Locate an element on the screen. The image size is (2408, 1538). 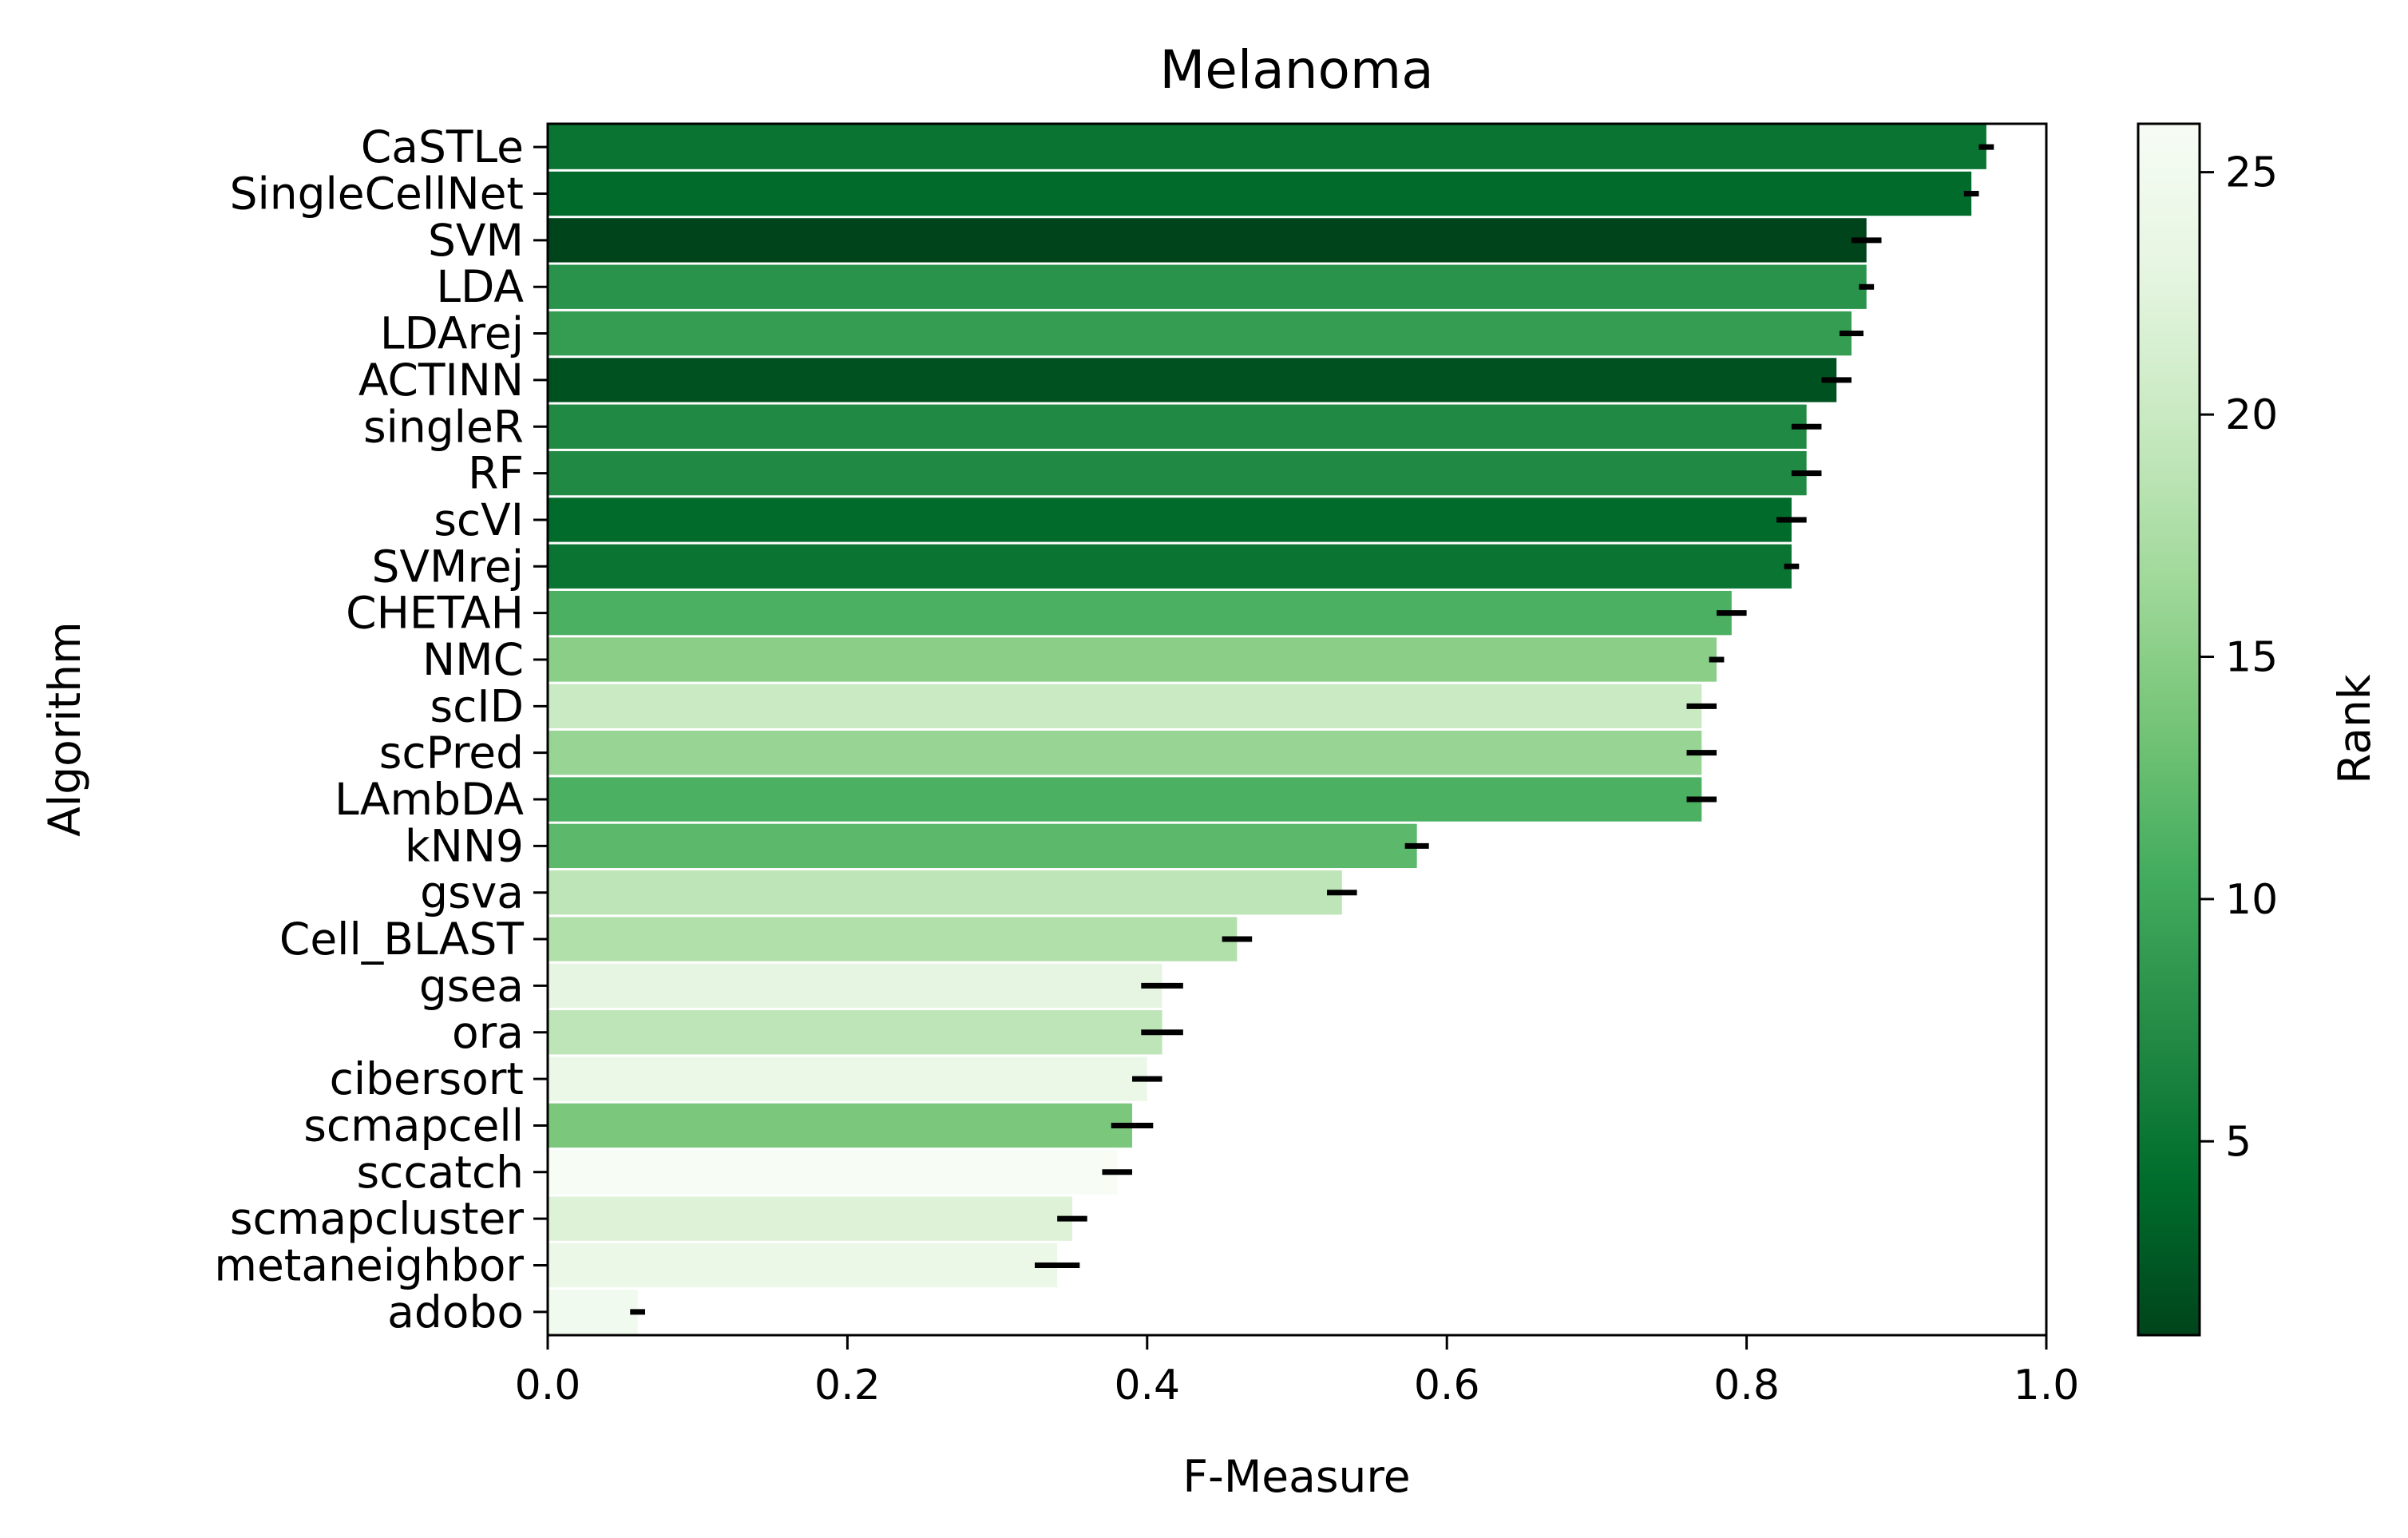
bar-scPred is located at coordinates (1125, 753).